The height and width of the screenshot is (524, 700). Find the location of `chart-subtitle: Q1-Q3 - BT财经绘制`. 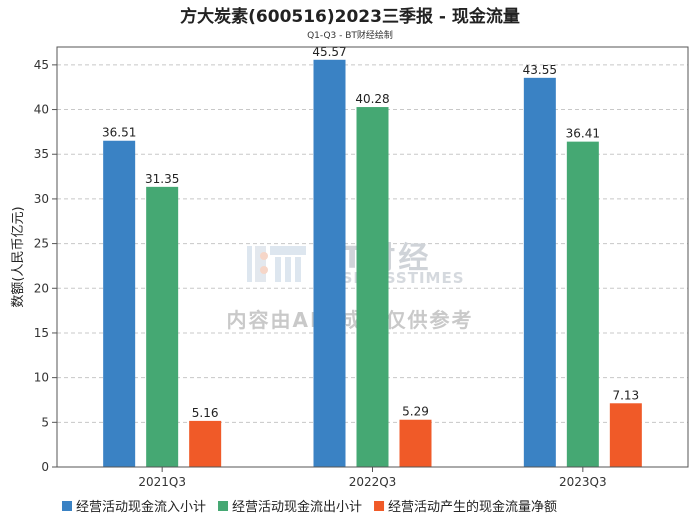

chart-subtitle: Q1-Q3 - BT财经绘制 is located at coordinates (350, 35).